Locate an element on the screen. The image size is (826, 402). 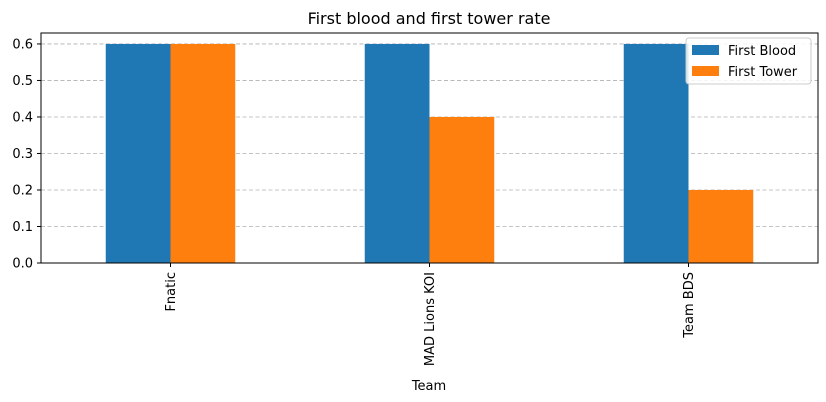
chart-title: First blood and first tower rate is located at coordinates (429, 18).